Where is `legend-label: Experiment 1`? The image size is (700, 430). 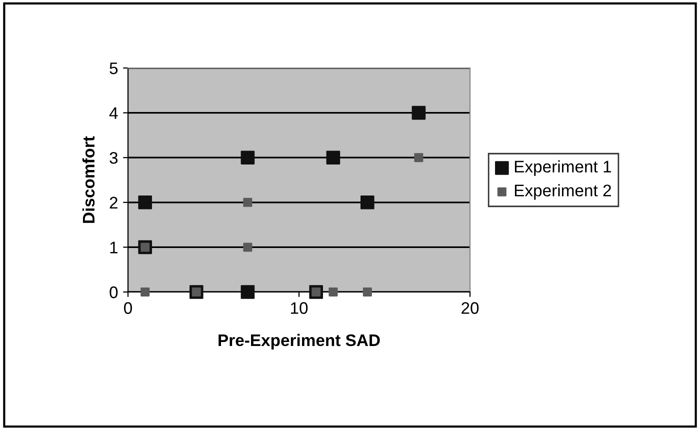
legend-label: Experiment 1 is located at coordinates (562, 168).